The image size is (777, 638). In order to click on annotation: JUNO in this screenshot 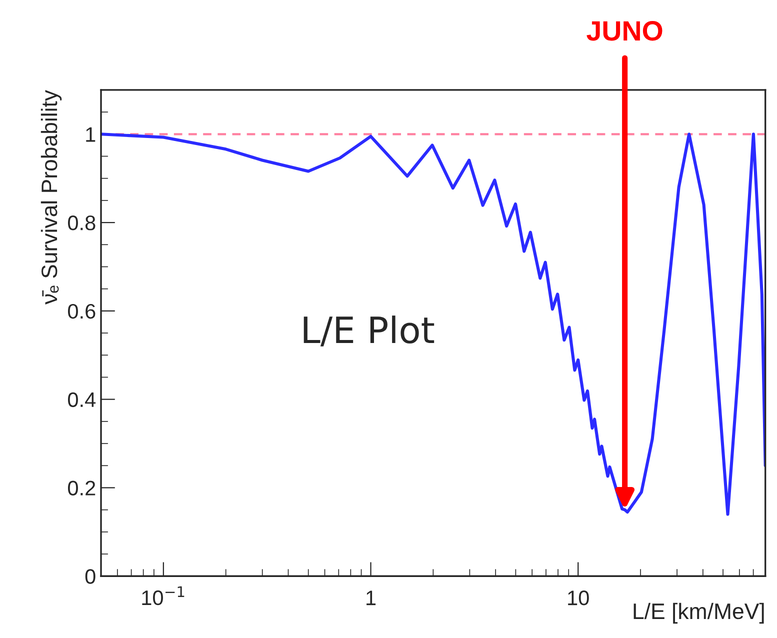, I will do `click(624, 31)`.